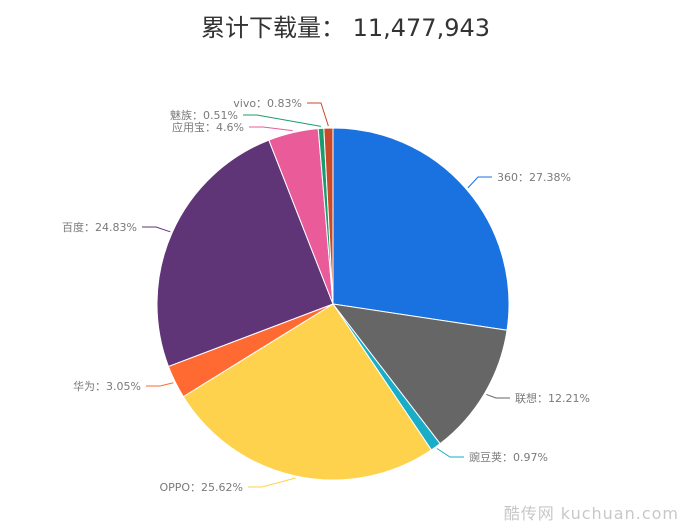  Describe the element at coordinates (345, 28) in the screenshot. I see `chart-title: 累计下载量： 11,477,943` at that location.